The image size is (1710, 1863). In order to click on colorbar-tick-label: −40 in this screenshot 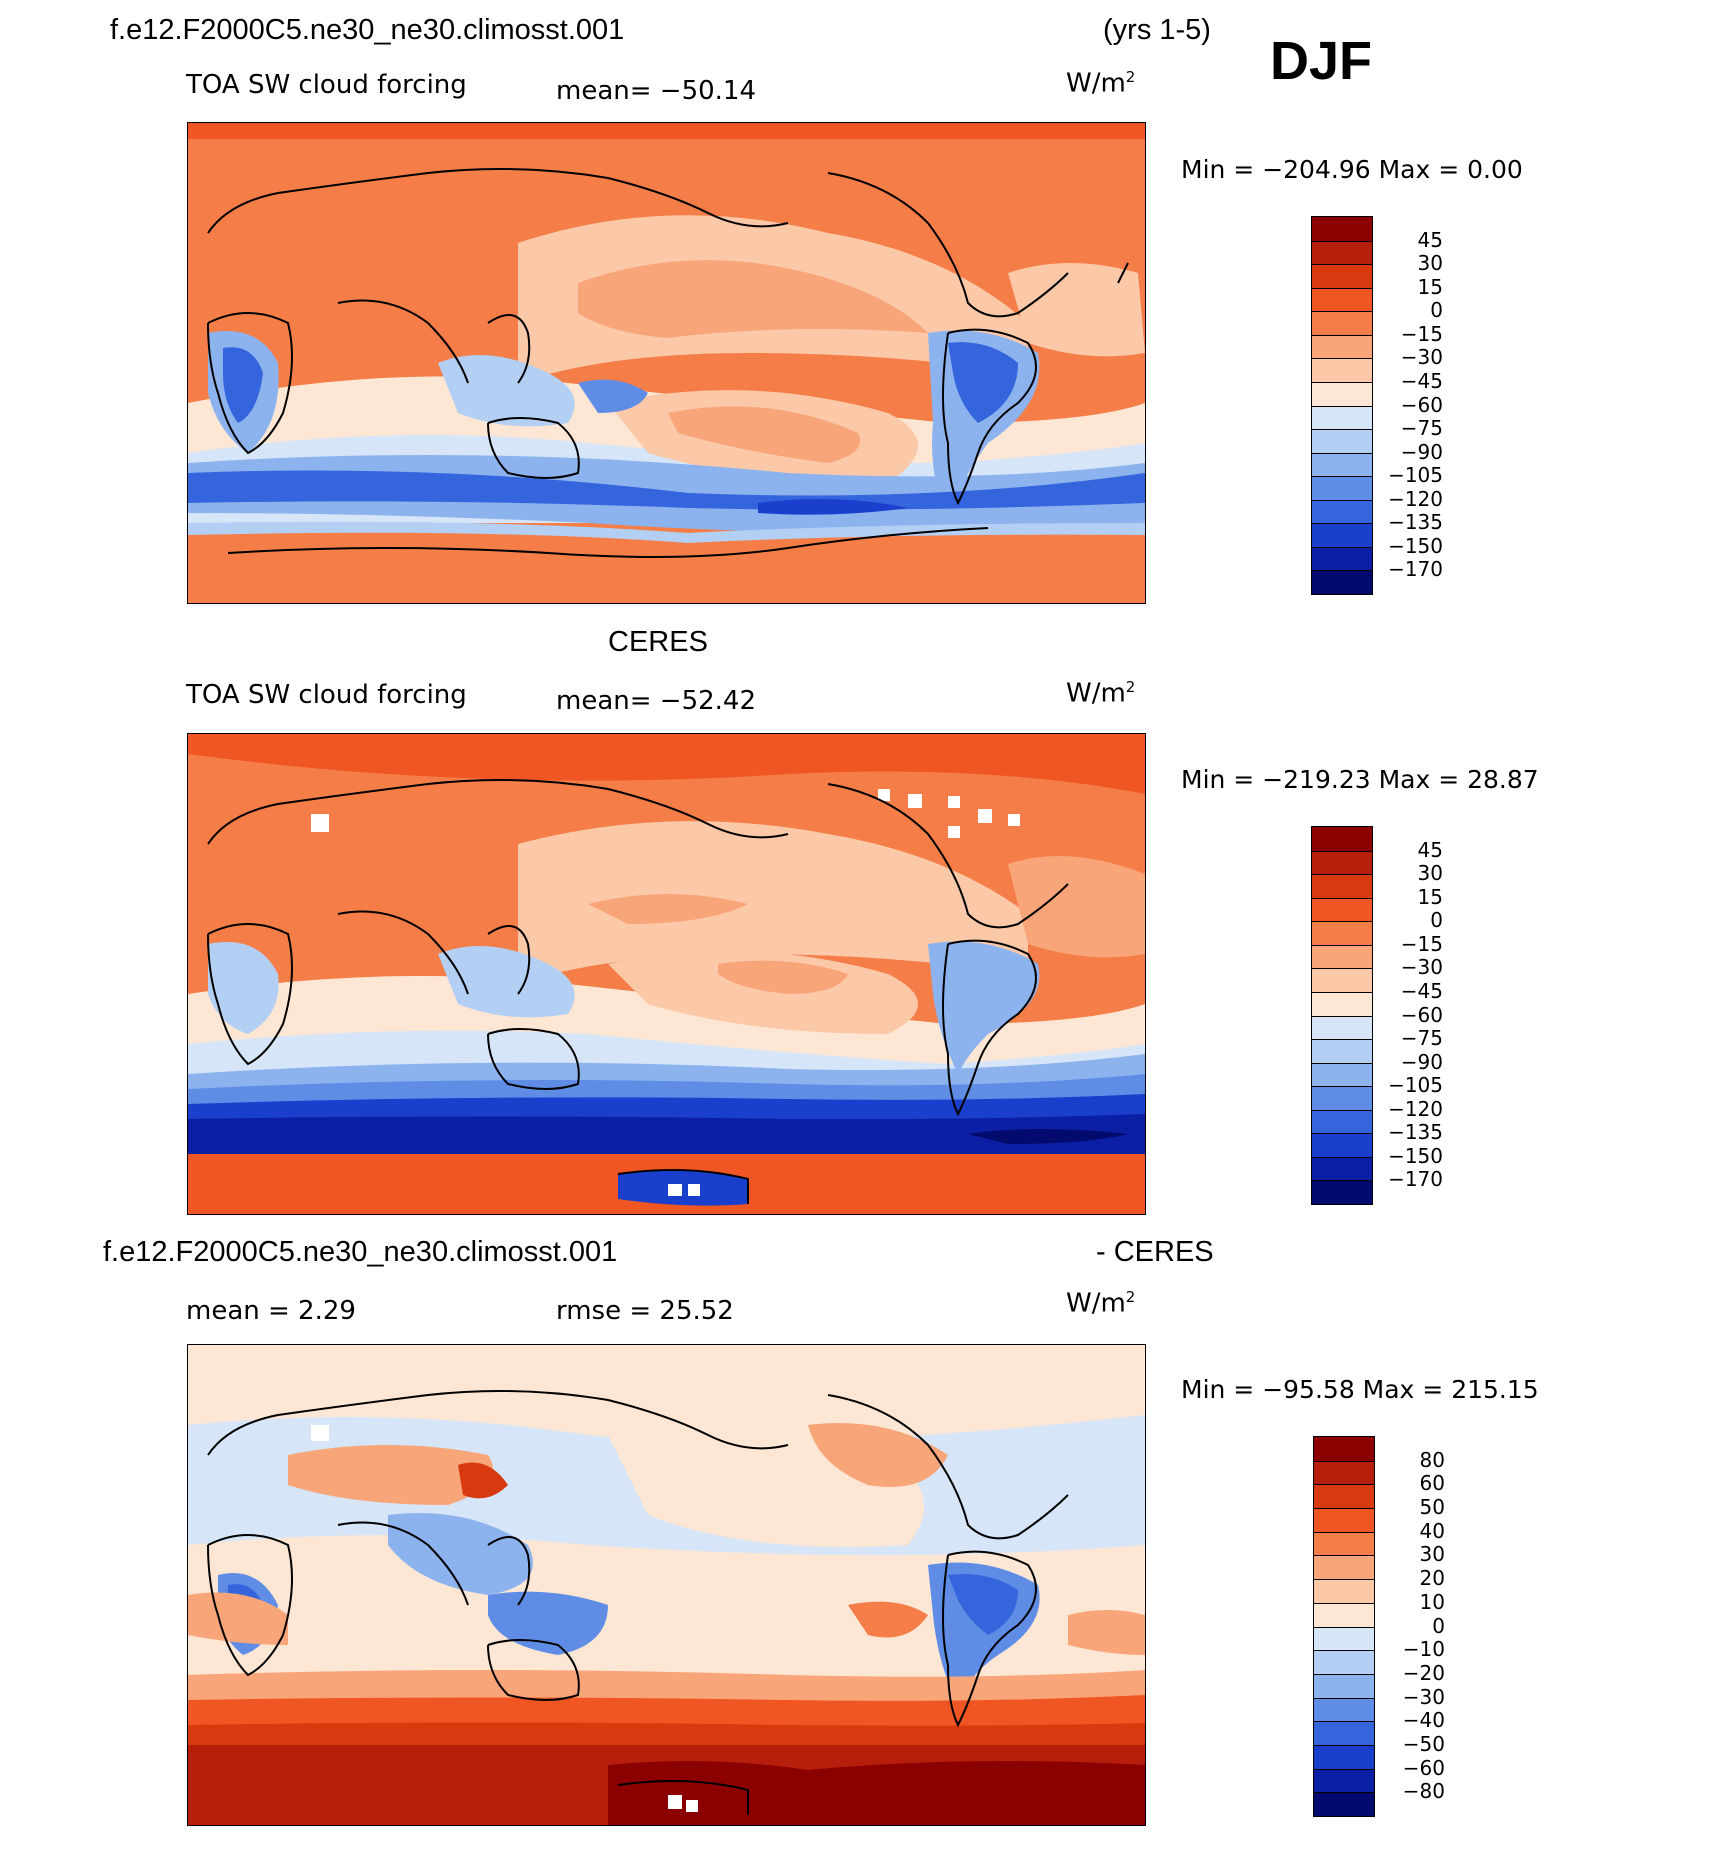, I will do `click(1423, 1720)`.